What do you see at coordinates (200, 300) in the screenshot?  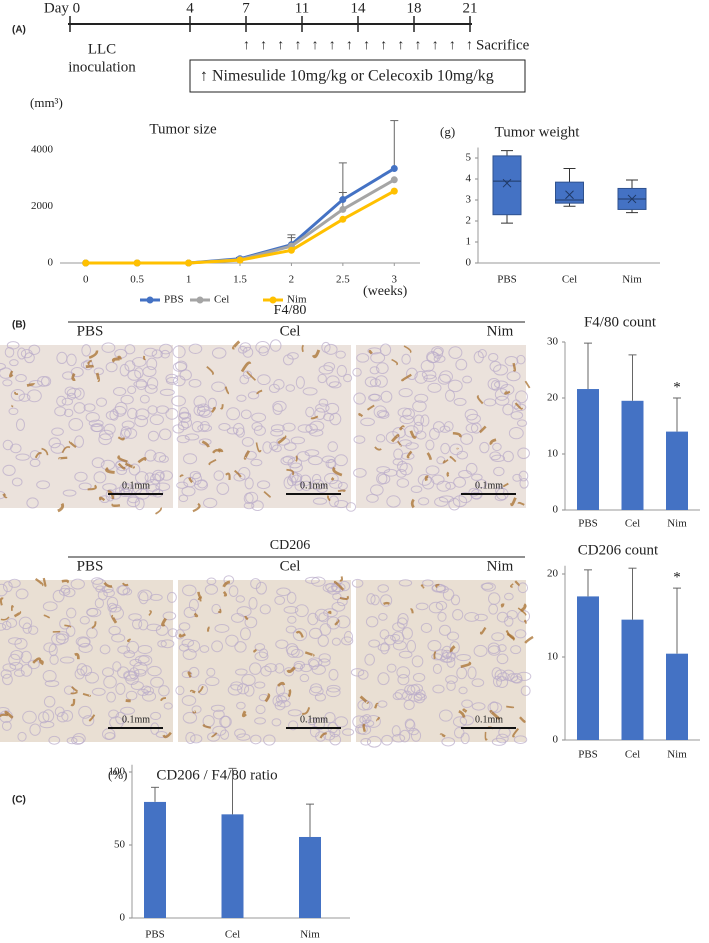 I see `legend-swatch` at bounding box center [200, 300].